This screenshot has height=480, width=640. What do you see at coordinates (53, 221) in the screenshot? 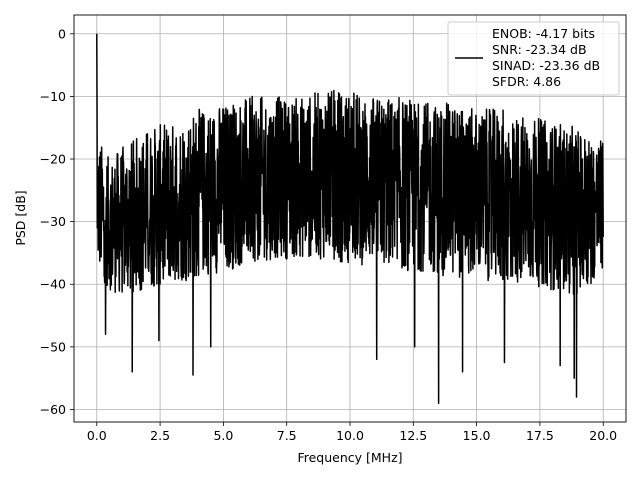
I see `y-tick-label: −30` at bounding box center [53, 221].